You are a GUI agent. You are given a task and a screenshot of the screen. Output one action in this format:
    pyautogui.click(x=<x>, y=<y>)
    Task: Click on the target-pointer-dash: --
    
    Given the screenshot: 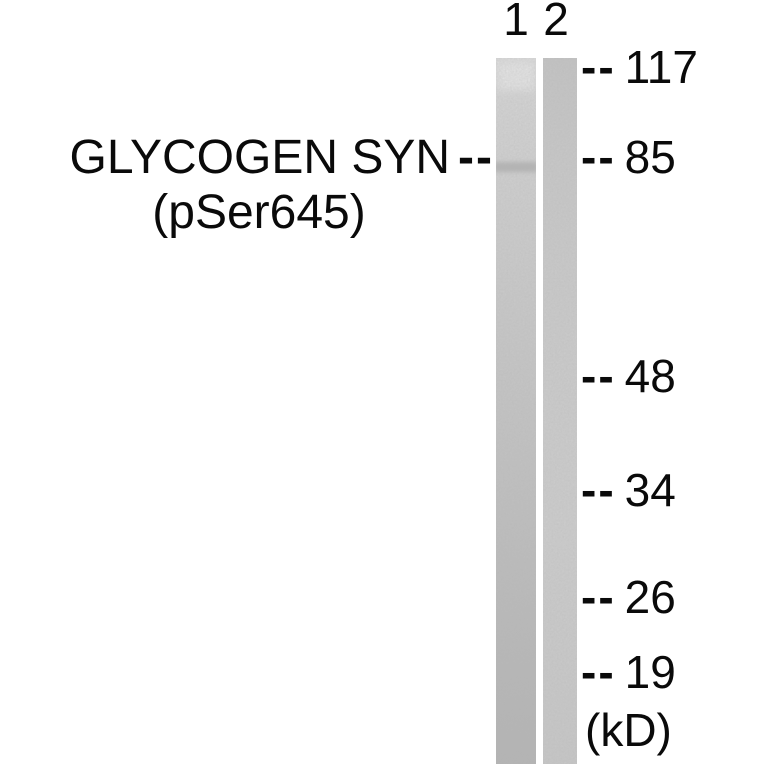 What is the action you would take?
    pyautogui.click(x=476, y=157)
    